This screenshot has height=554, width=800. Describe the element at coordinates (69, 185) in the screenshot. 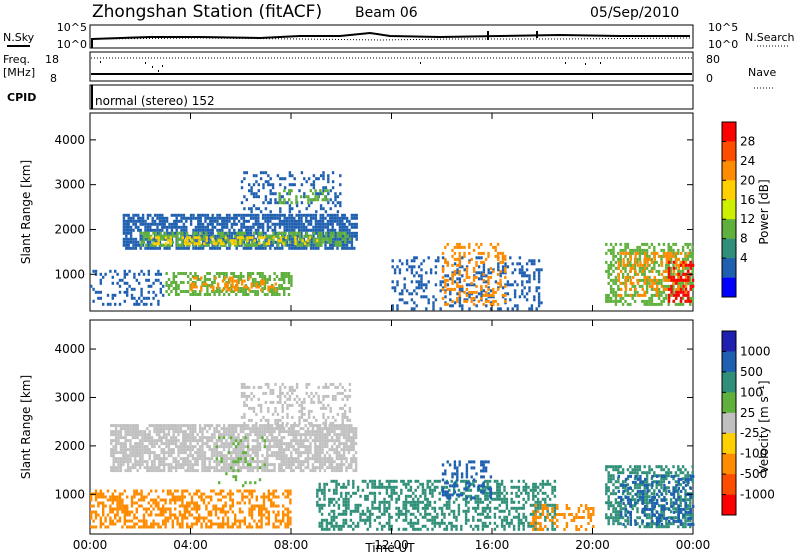

I see `power-y-tick-label: 3000` at that location.